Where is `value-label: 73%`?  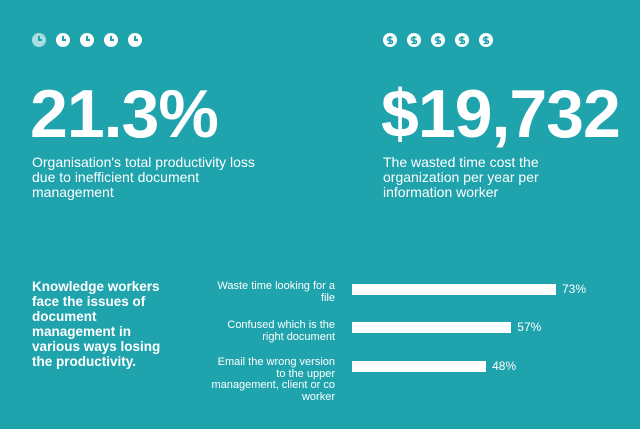 value-label: 73% is located at coordinates (574, 289).